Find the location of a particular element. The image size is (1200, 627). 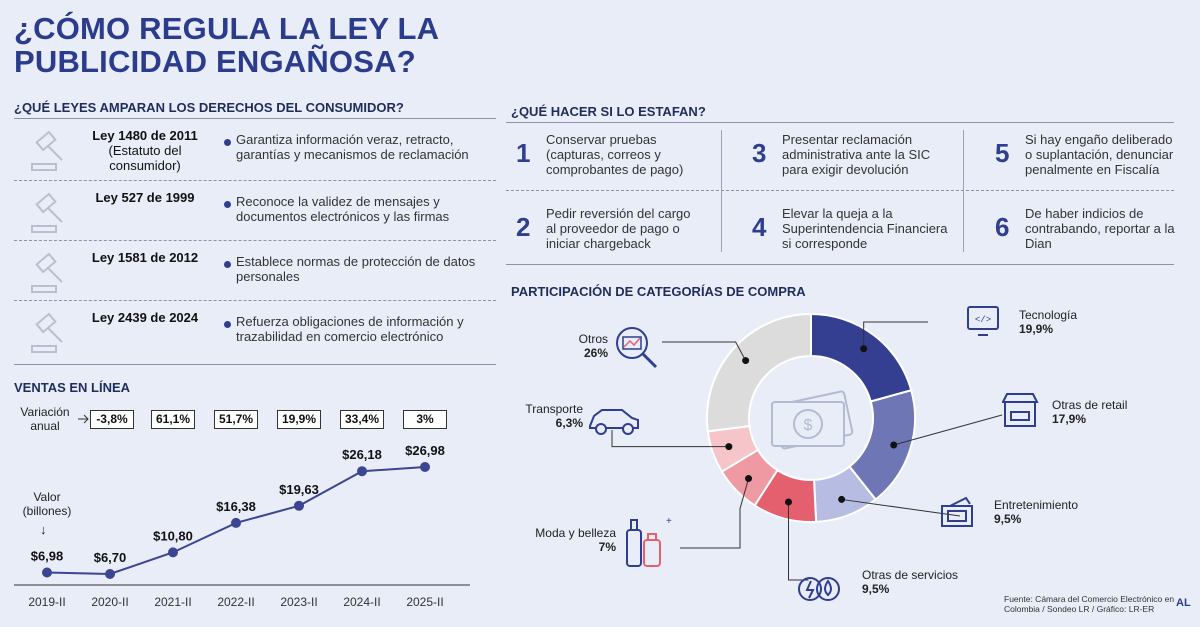

cosmetics-icon: + is located at coordinates (649, 541).